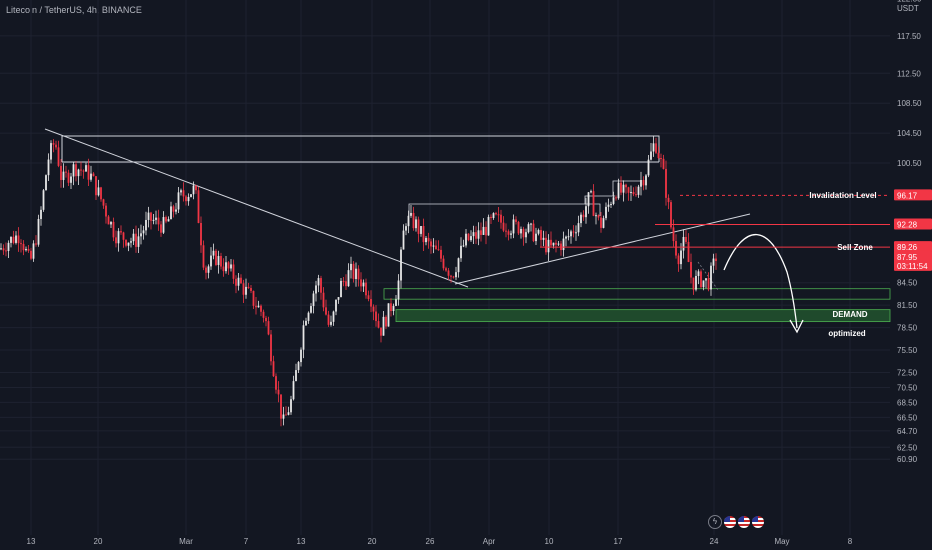  What do you see at coordinates (907, 387) in the screenshot?
I see `y-tick-label: 70.50` at bounding box center [907, 387].